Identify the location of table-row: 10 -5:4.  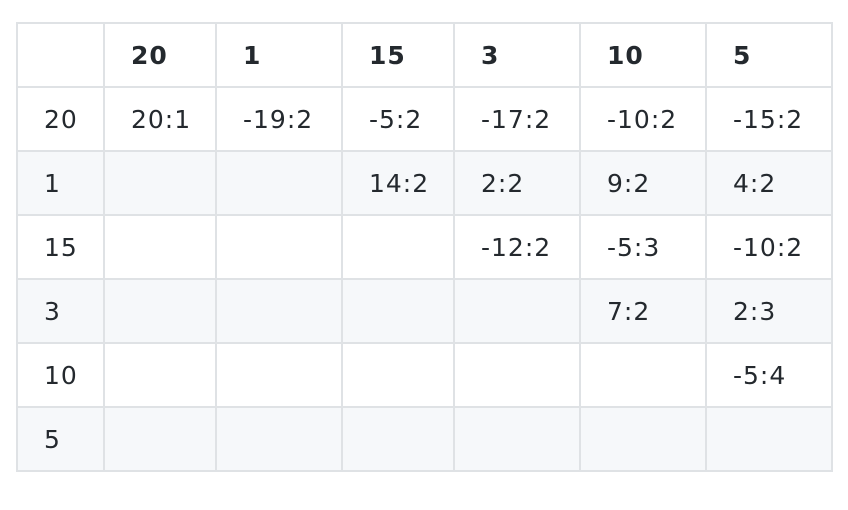
(424, 375).